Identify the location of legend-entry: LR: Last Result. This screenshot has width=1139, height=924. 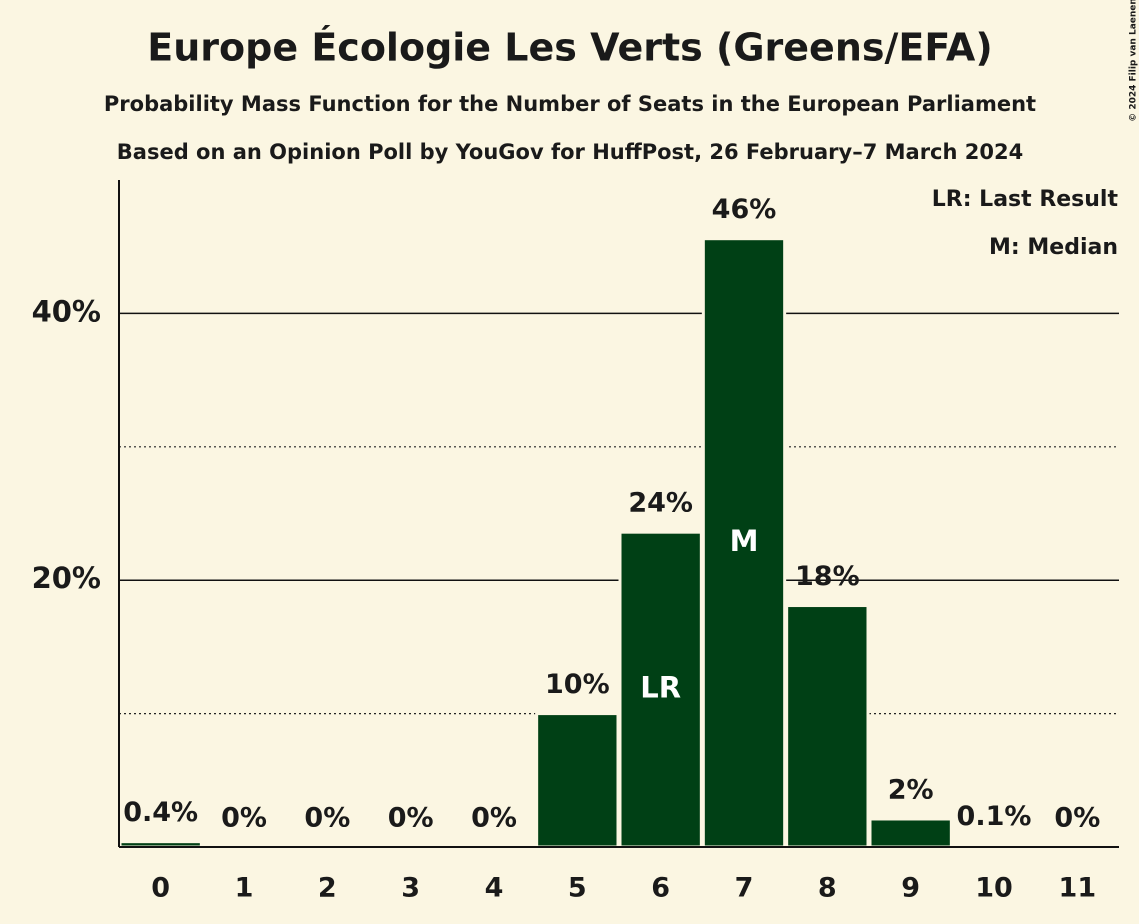
(1025, 199).